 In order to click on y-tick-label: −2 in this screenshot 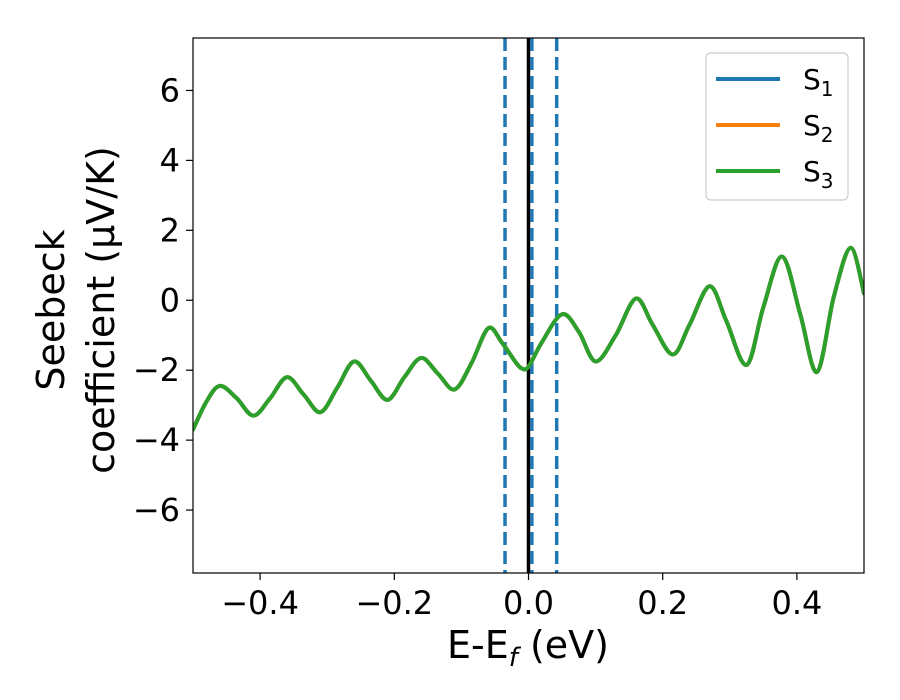, I will do `click(156, 370)`.